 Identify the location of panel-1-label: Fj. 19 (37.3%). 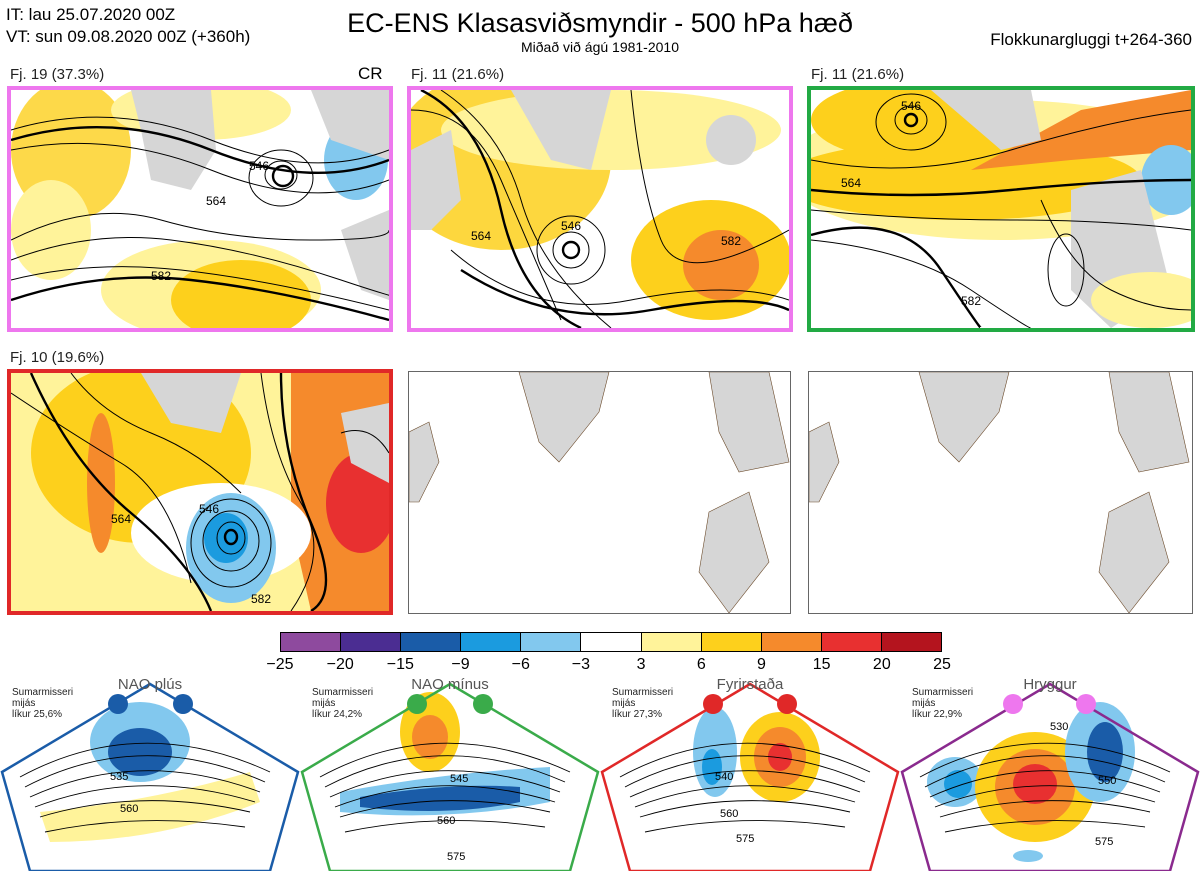
(57, 74).